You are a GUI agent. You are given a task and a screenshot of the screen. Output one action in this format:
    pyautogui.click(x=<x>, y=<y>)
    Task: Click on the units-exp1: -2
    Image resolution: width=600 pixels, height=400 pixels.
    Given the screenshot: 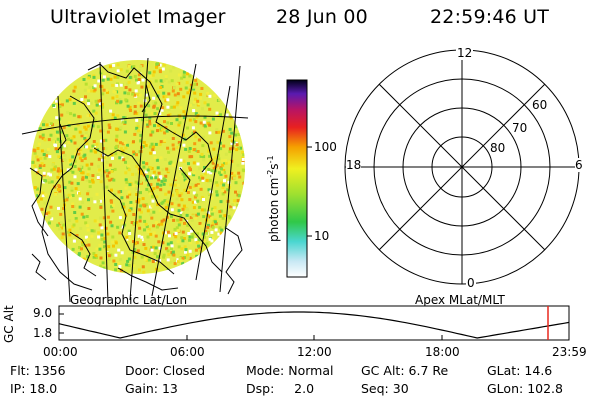 What is the action you would take?
    pyautogui.click(x=270, y=173)
    